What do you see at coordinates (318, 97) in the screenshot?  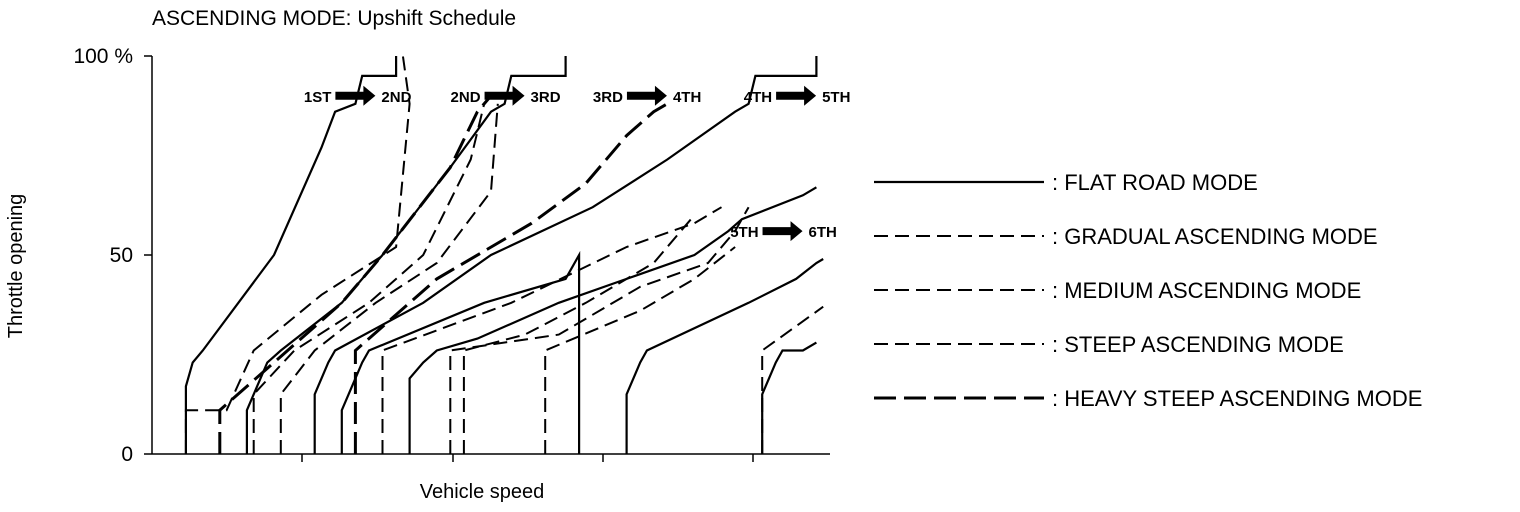 I see `shift-from-label-0: 1ST` at bounding box center [318, 97].